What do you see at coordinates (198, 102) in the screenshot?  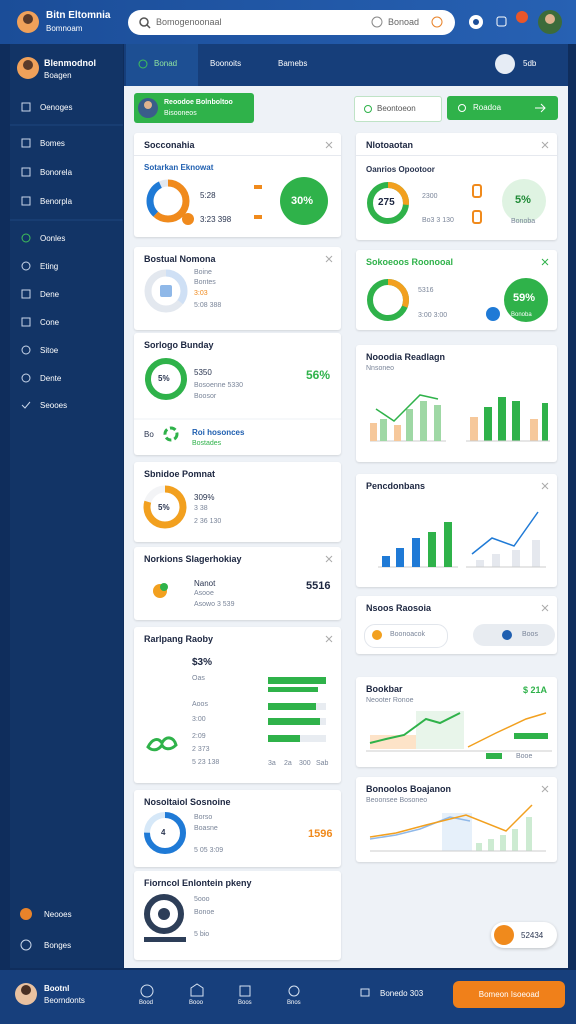 I see `chip-title: Reoodoe Bolnboltoo` at bounding box center [198, 102].